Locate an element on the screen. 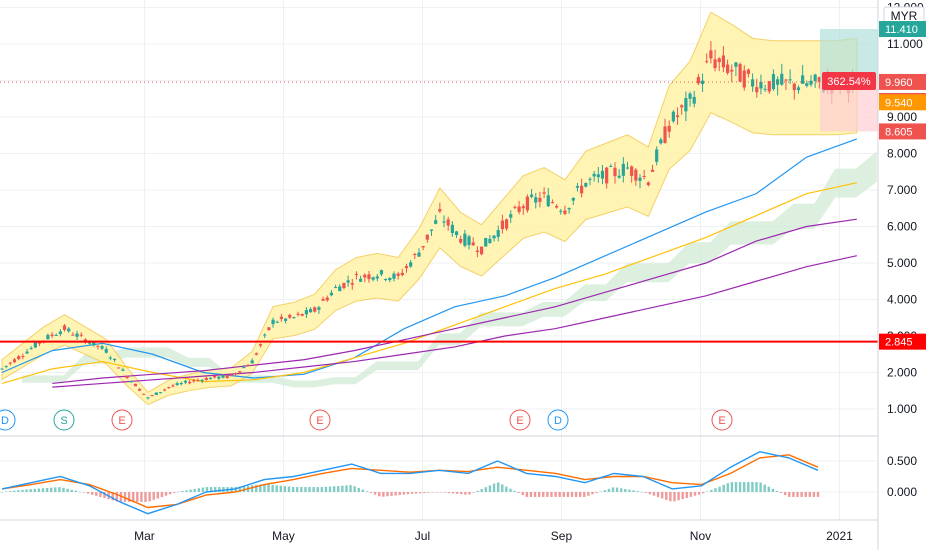  price-axis-label: 8.000 is located at coordinates (902, 154).